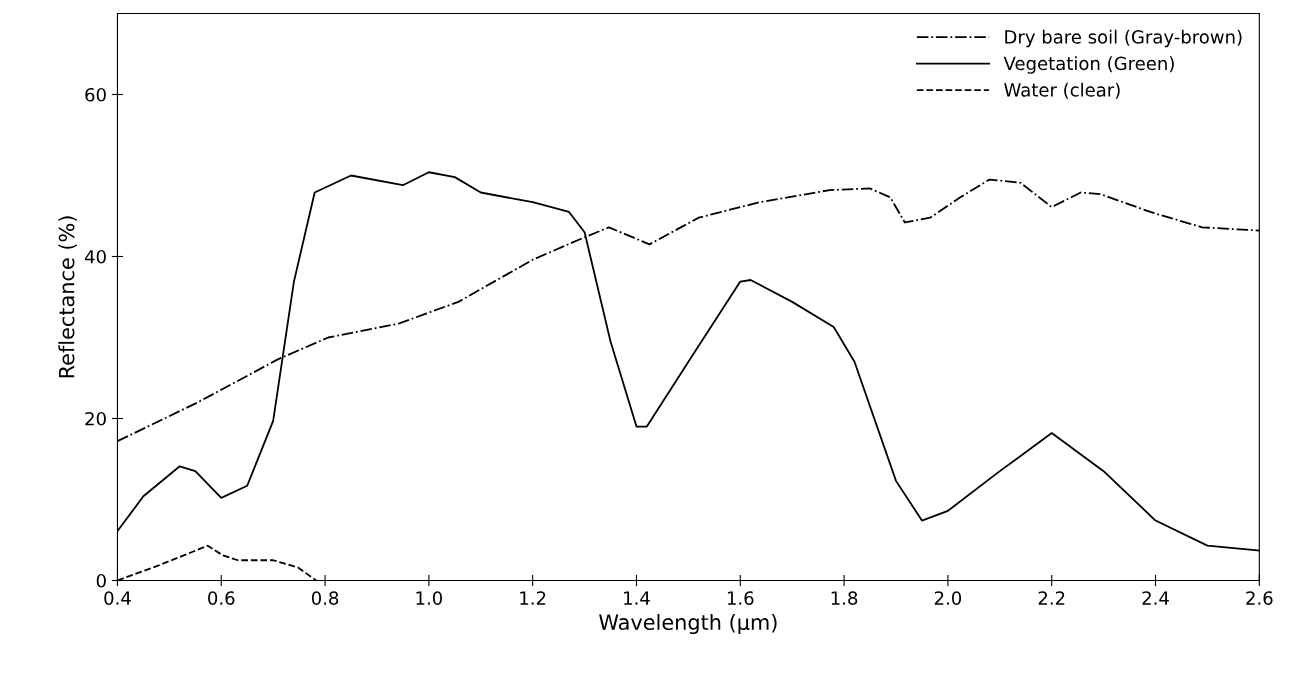 Image resolution: width=1305 pixels, height=675 pixels. What do you see at coordinates (844, 598) in the screenshot?
I see `x-tick-label: 1.8` at bounding box center [844, 598].